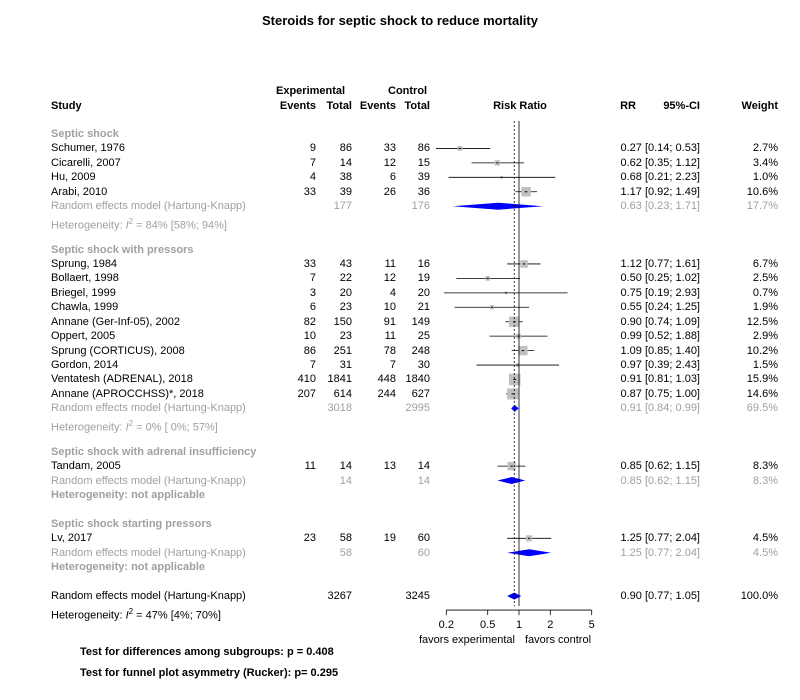  What do you see at coordinates (175, 427) in the screenshot?
I see `heterogeneity-value: = 0% [ 0%; 57%]` at bounding box center [175, 427].